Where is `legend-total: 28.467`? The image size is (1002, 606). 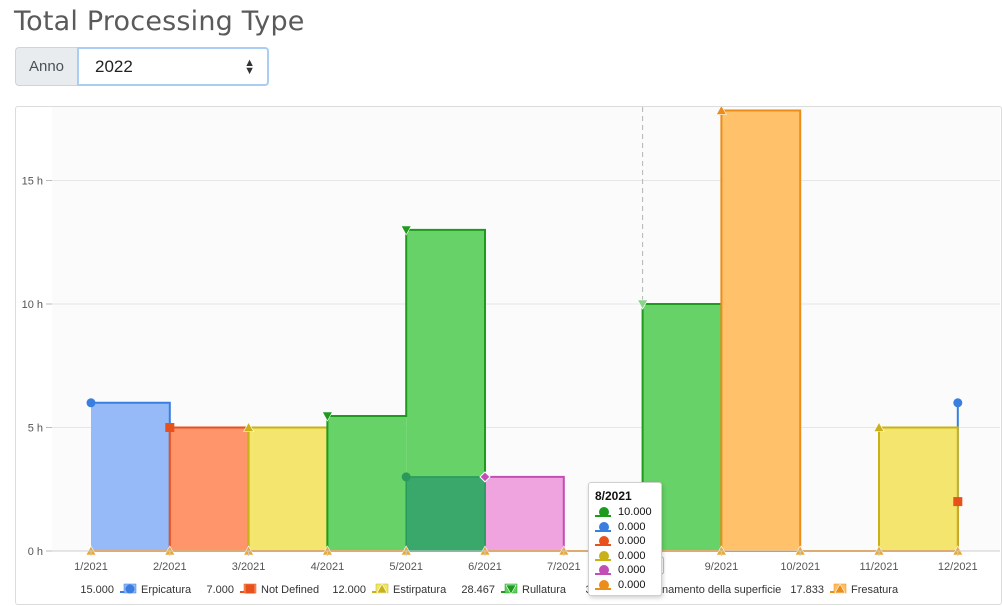
legend-total: 28.467 is located at coordinates (478, 590).